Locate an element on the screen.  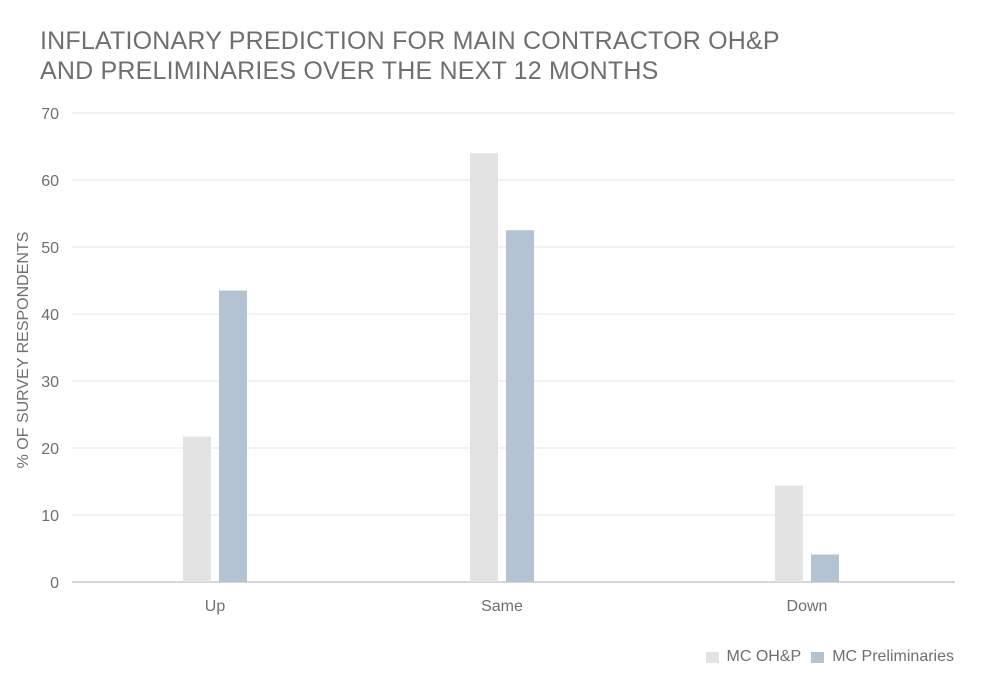
y-tick-label: 30 is located at coordinates (50, 382).